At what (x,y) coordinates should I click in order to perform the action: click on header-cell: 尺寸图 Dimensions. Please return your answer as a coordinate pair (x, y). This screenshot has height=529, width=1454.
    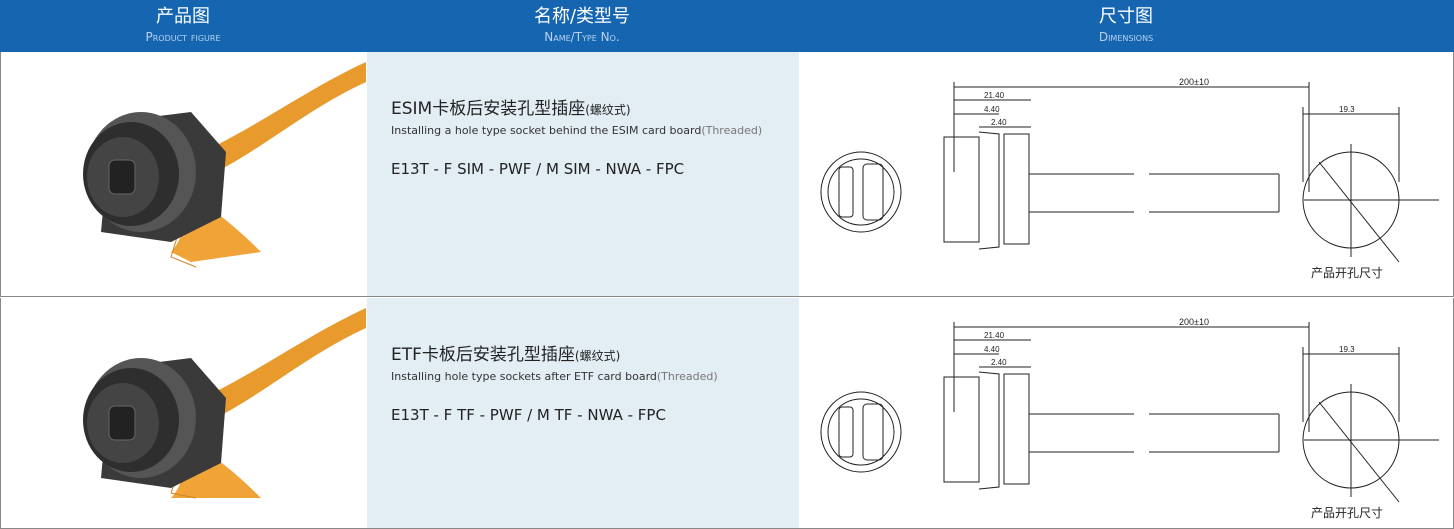
    Looking at the image, I should click on (1126, 26).